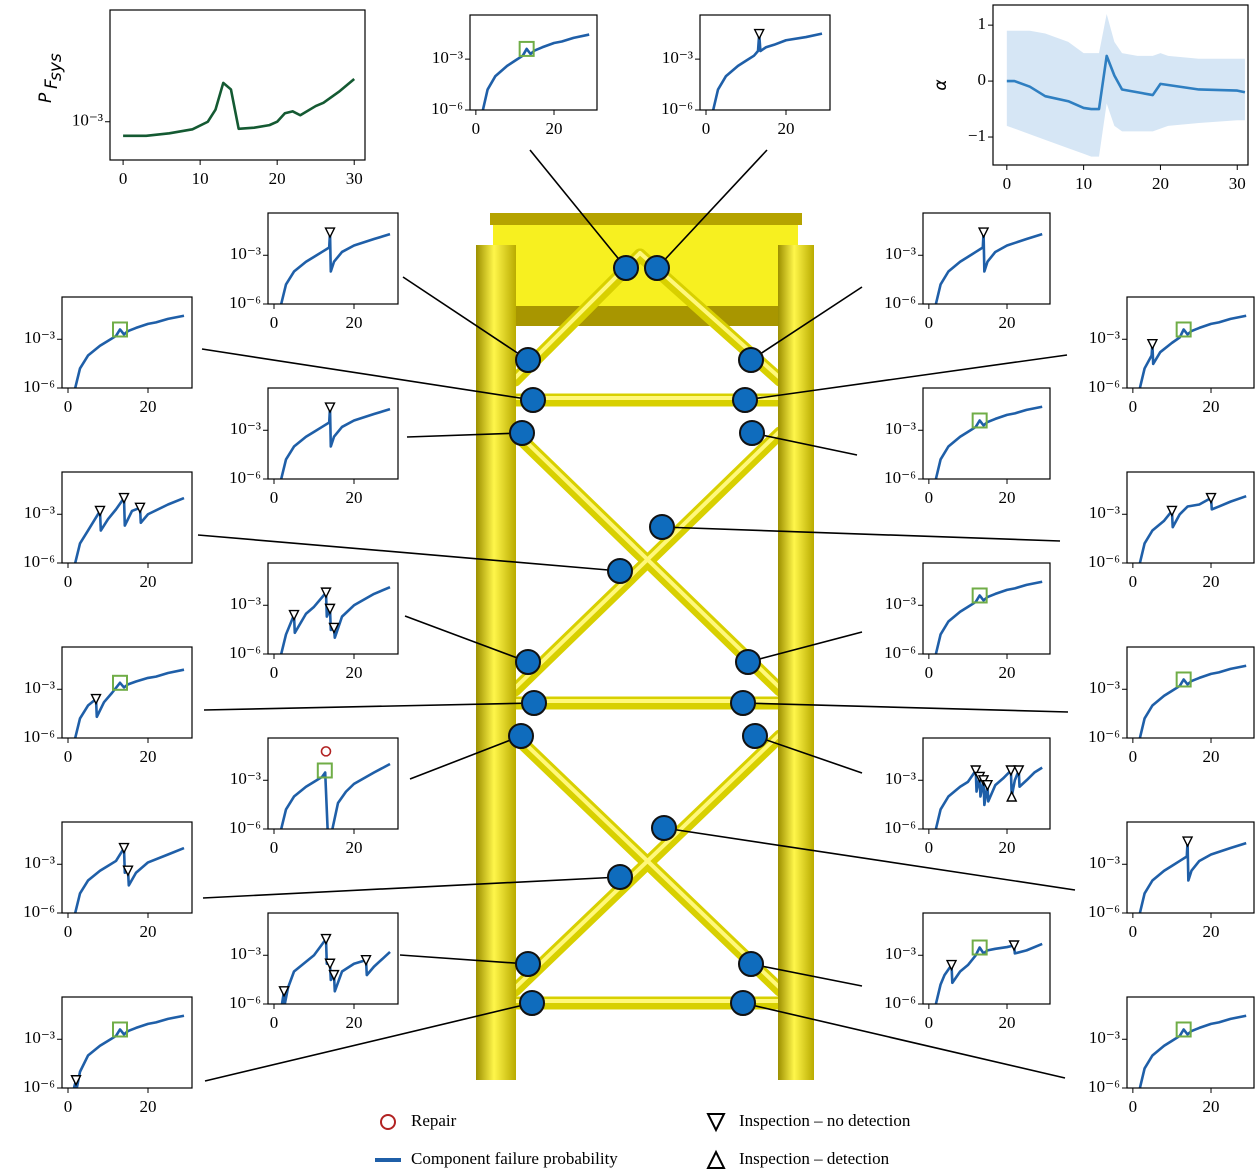 This screenshot has width=1256, height=1172. I want to click on y-tick-label: 0, so click(982, 79).